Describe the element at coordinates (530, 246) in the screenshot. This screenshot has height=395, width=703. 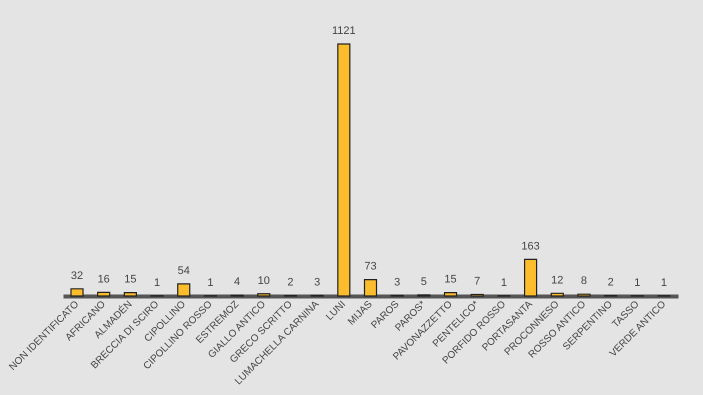
I see `data-label: 163` at that location.